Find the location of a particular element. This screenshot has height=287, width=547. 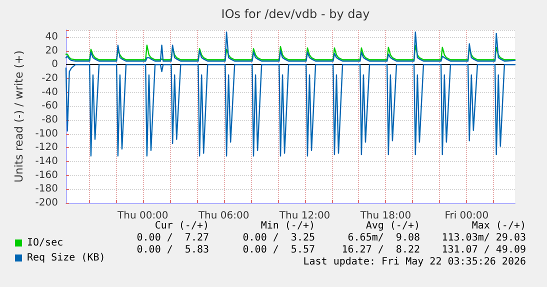

y-tick-label: 40 is located at coordinates (51, 36).